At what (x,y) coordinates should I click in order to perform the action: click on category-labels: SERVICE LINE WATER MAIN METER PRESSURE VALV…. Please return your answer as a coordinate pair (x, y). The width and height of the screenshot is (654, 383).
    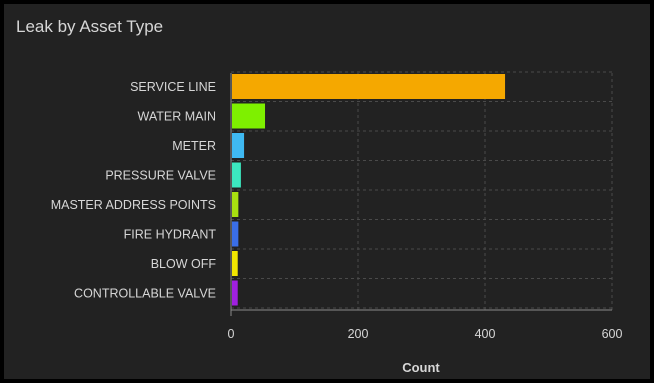
    Looking at the image, I should click on (134, 190).